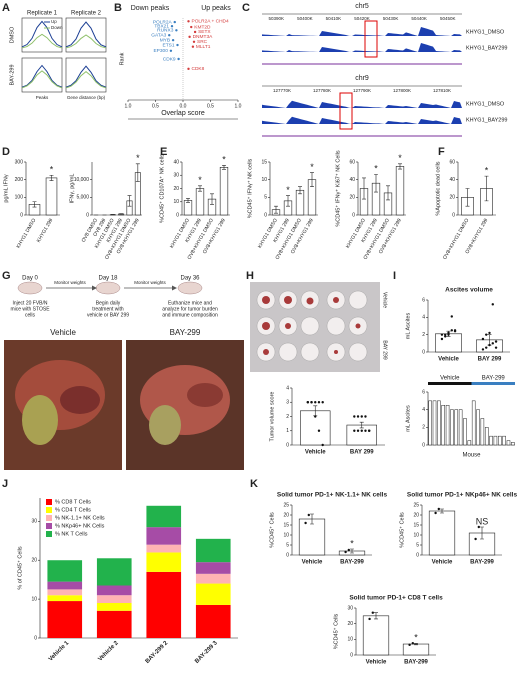  I want to click on coord-label: 127790K, so click(362, 90).